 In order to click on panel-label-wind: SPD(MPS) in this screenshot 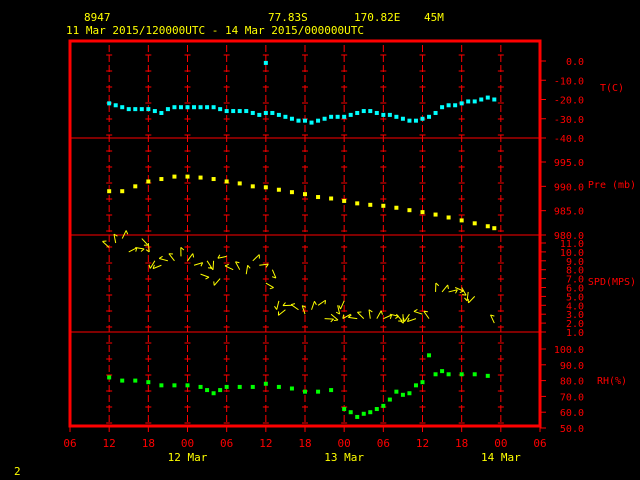, I will do `click(612, 282)`.